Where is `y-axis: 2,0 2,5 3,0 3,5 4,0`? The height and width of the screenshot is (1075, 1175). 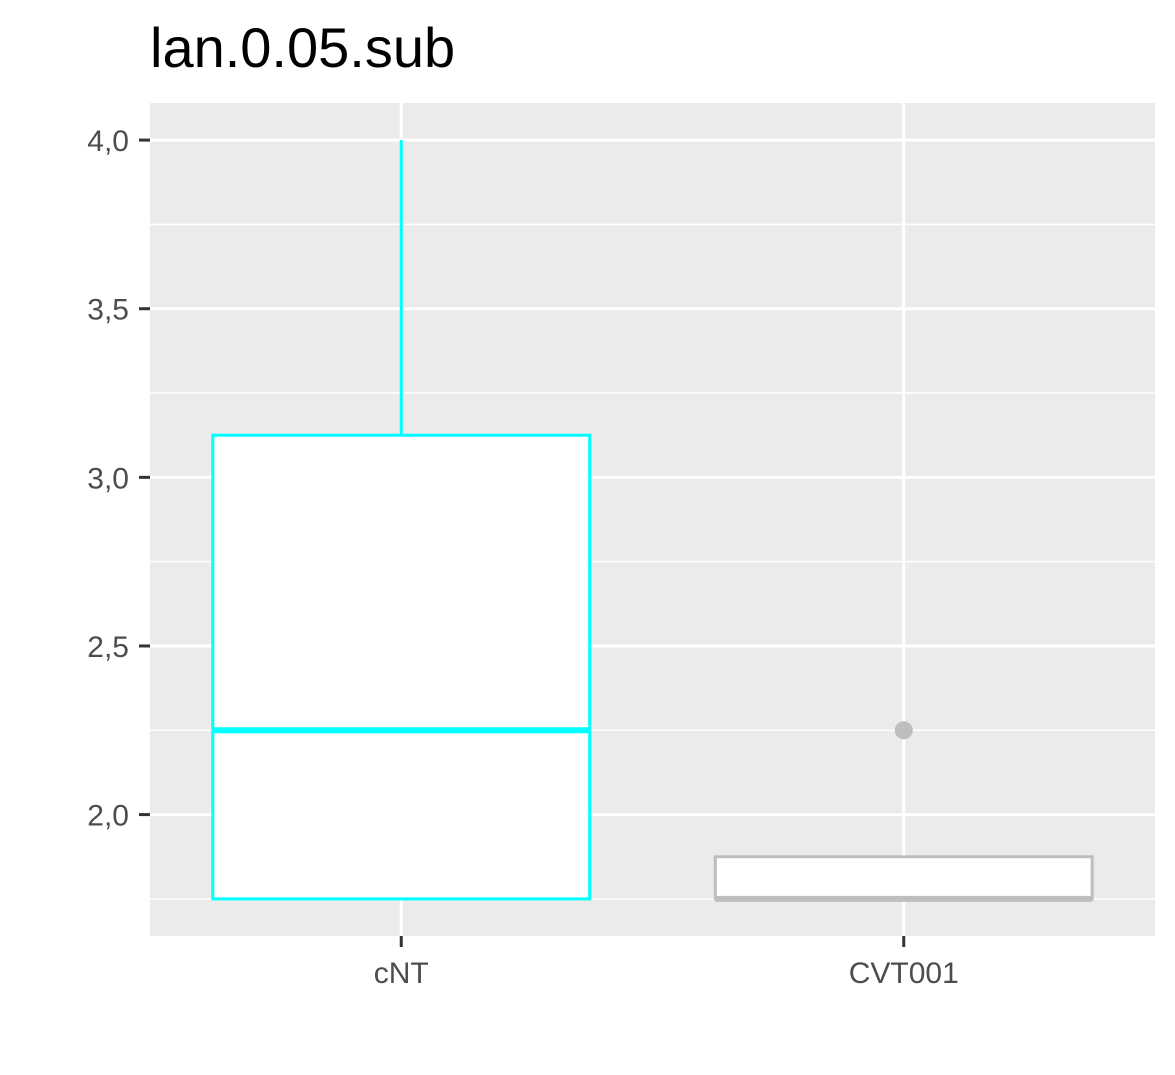
y-axis: 2,0 2,5 3,0 3,5 4,0 is located at coordinates (118, 479).